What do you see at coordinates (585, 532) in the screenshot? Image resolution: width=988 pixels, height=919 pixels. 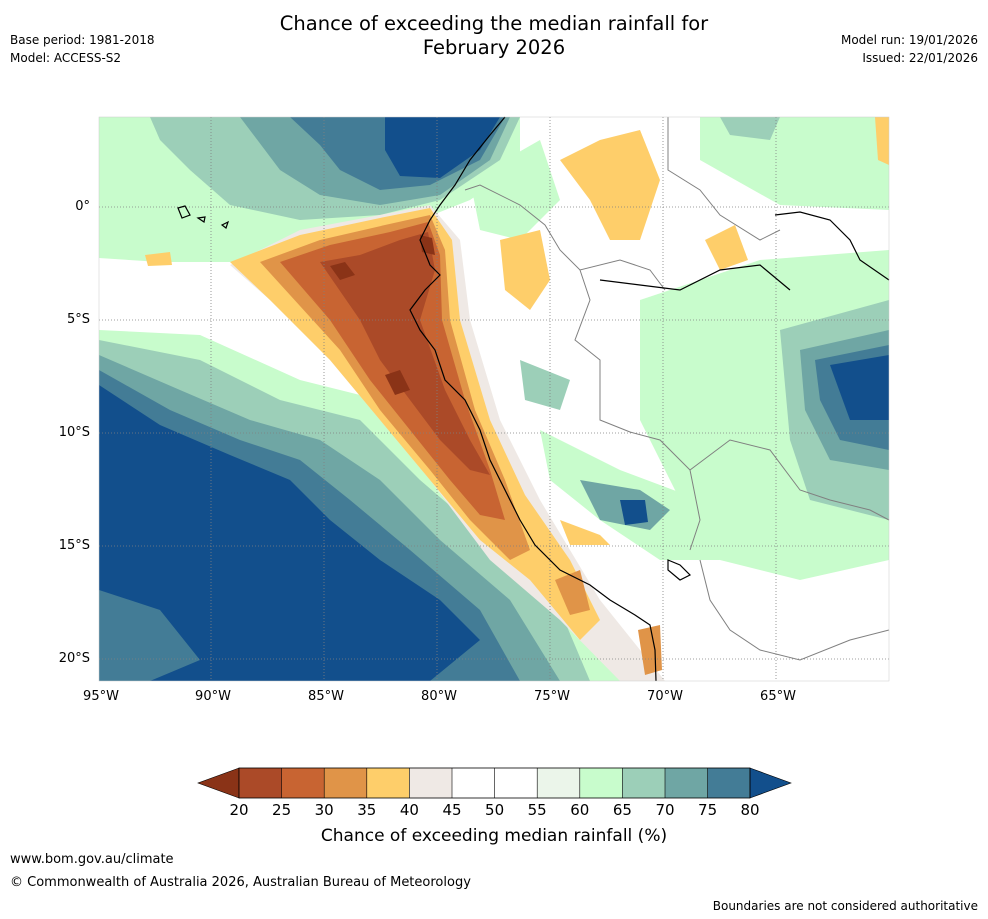 I see `contour-dry-35-strip` at bounding box center [585, 532].